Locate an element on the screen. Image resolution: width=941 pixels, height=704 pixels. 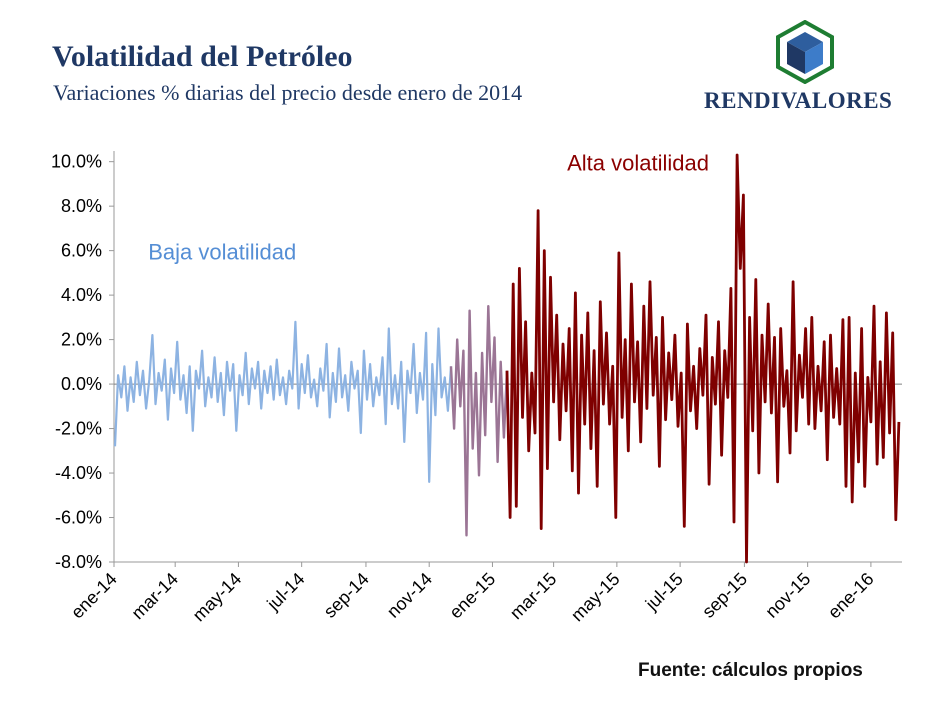
brand-name: RENDIVALORES is located at coordinates (798, 100).